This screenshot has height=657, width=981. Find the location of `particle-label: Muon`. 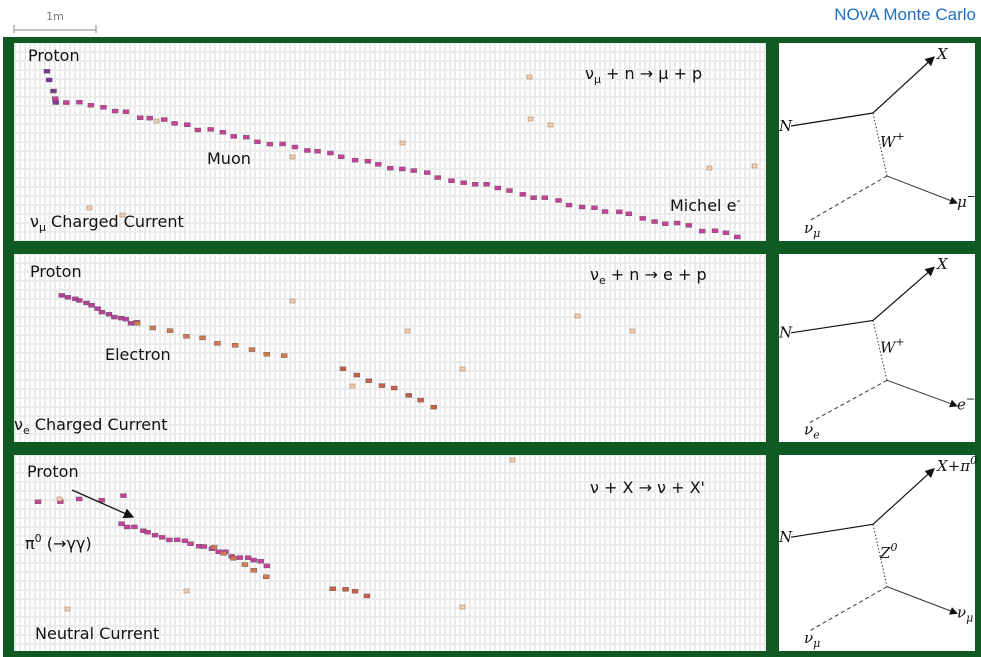

particle-label: Muon is located at coordinates (229, 158).